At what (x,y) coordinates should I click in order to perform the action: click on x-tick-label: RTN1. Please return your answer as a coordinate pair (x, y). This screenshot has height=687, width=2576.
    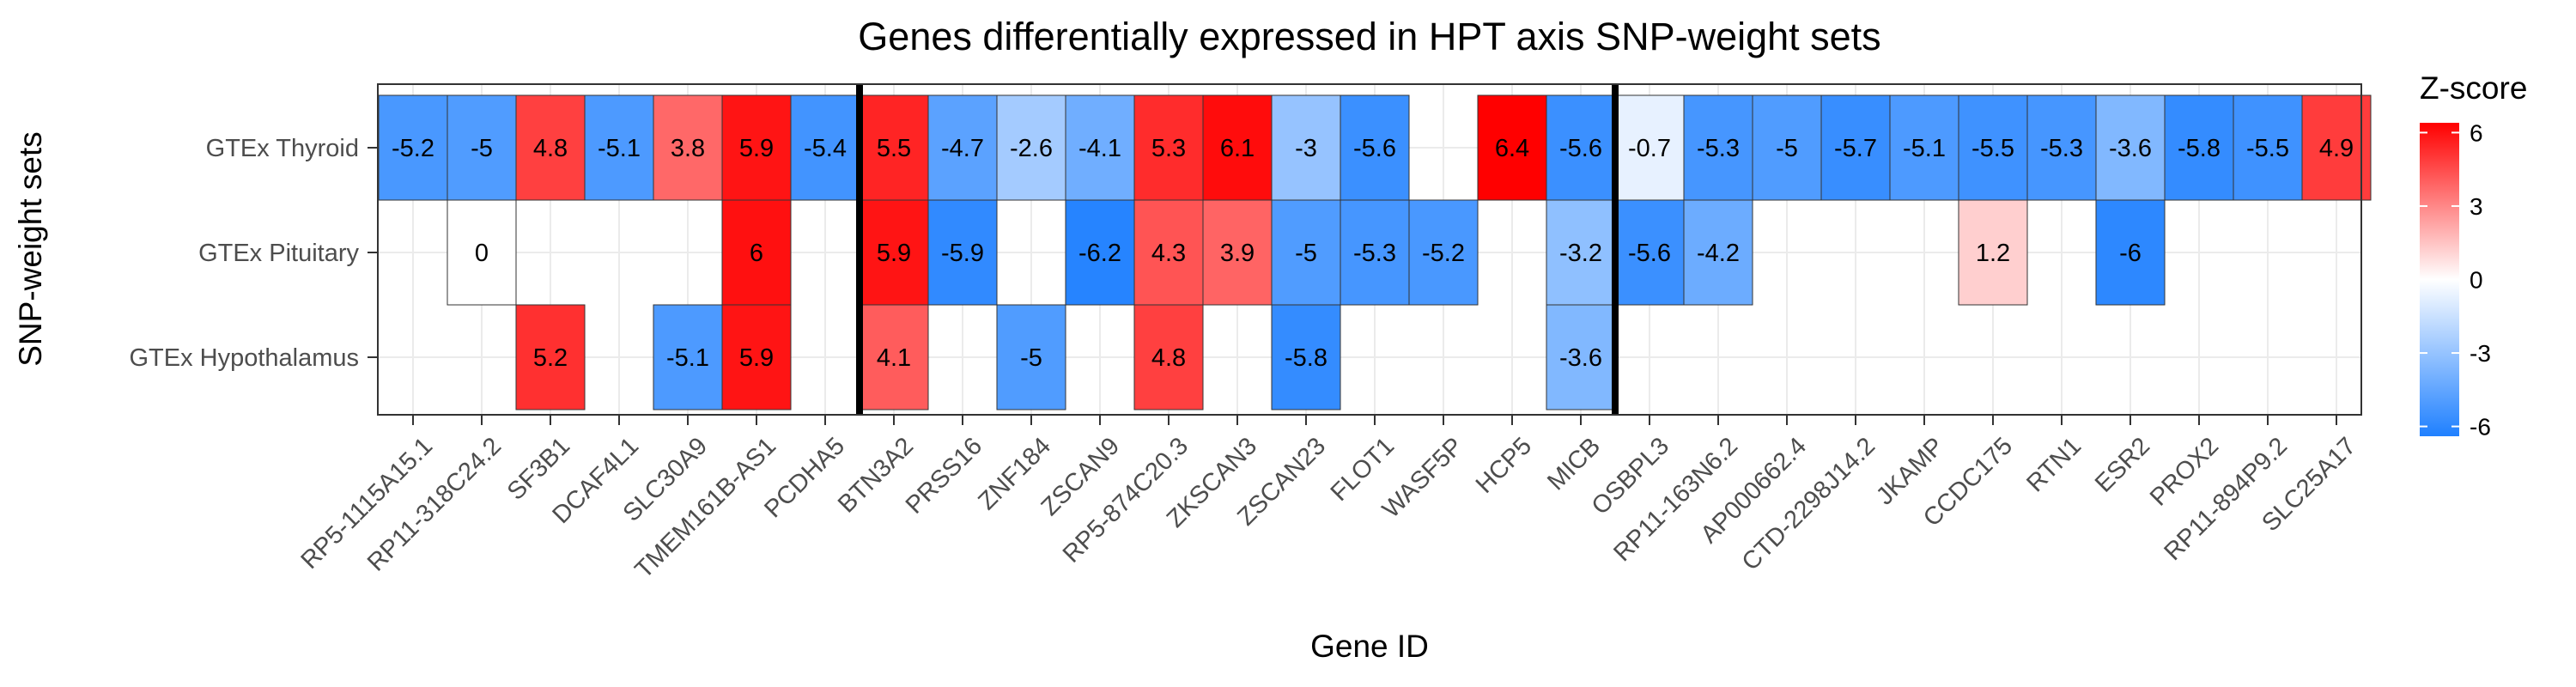
    Looking at the image, I should click on (2054, 464).